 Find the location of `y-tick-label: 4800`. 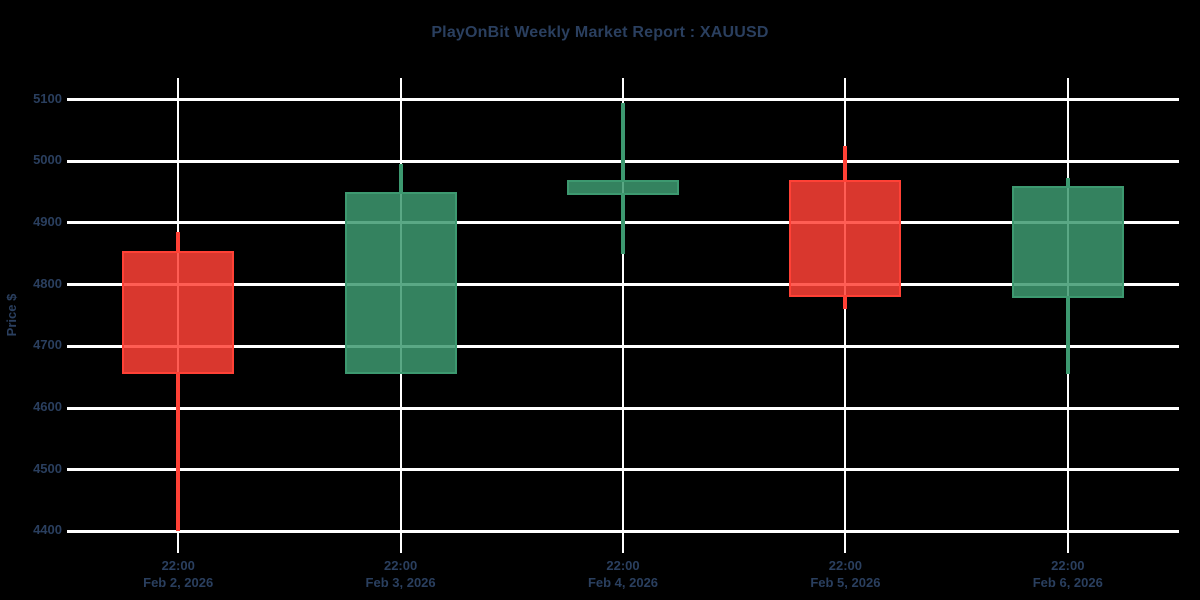

y-tick-label: 4800 is located at coordinates (47, 283).